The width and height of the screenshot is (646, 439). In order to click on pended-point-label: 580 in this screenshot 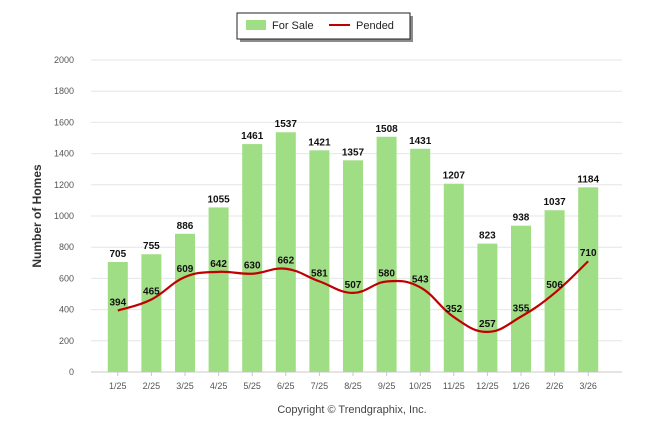, I will do `click(386, 274)`.